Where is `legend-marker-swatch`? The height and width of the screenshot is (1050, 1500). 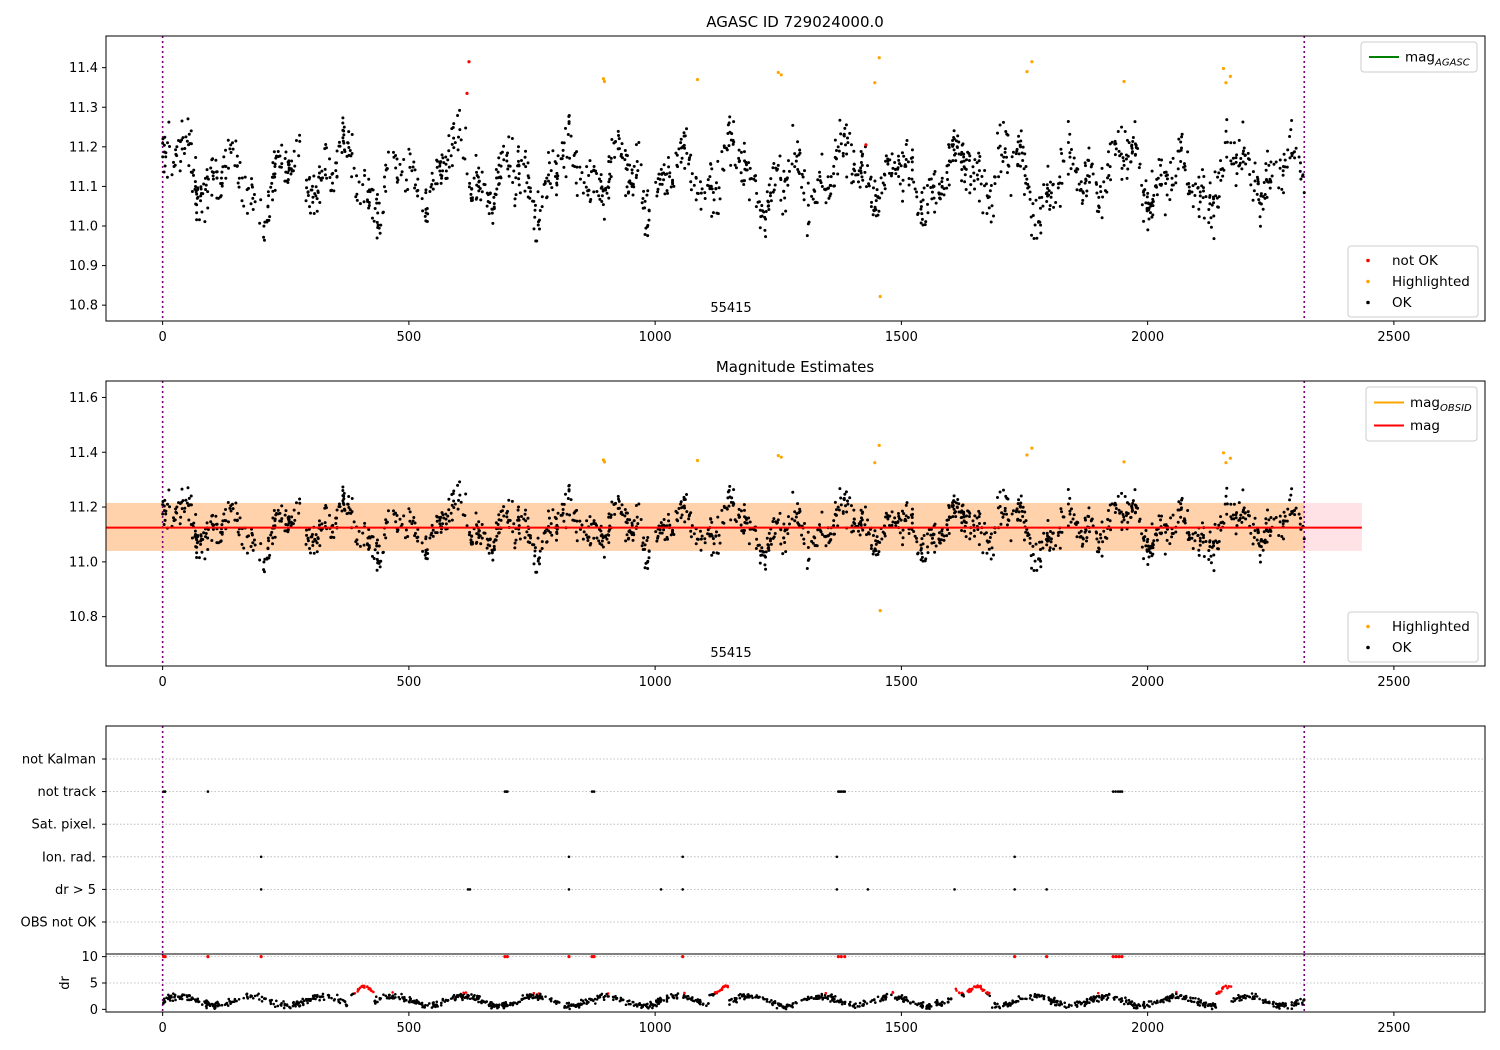 legend-marker-swatch is located at coordinates (1368, 626).